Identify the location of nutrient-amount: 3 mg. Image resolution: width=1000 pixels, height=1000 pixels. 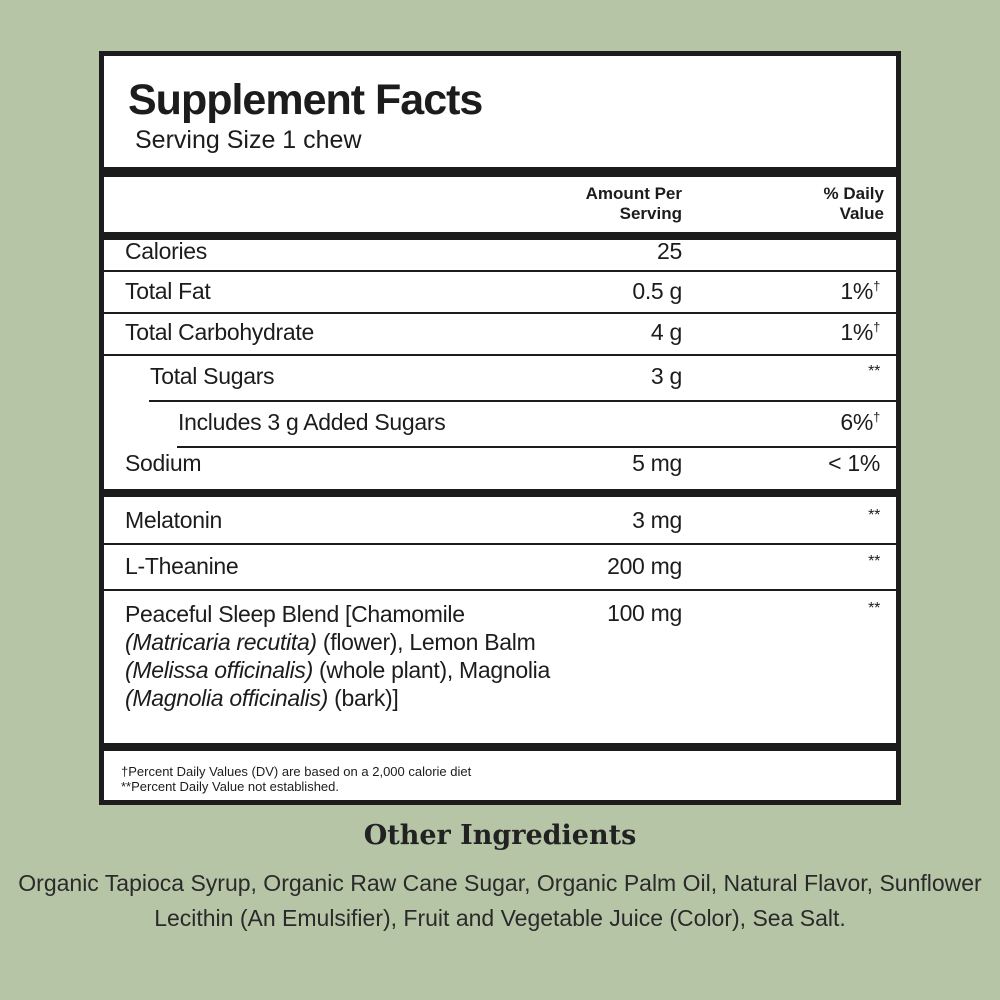
(657, 520).